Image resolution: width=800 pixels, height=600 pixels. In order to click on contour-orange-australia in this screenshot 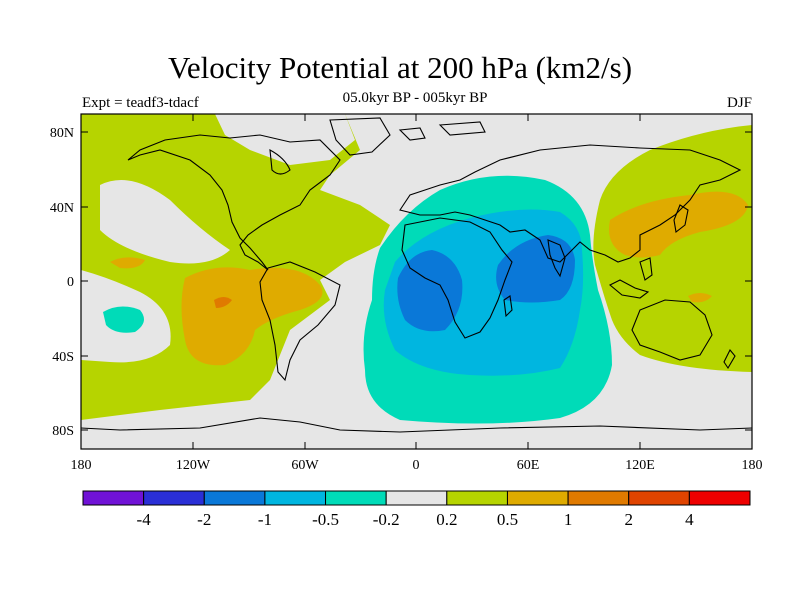, I will do `click(700, 298)`.